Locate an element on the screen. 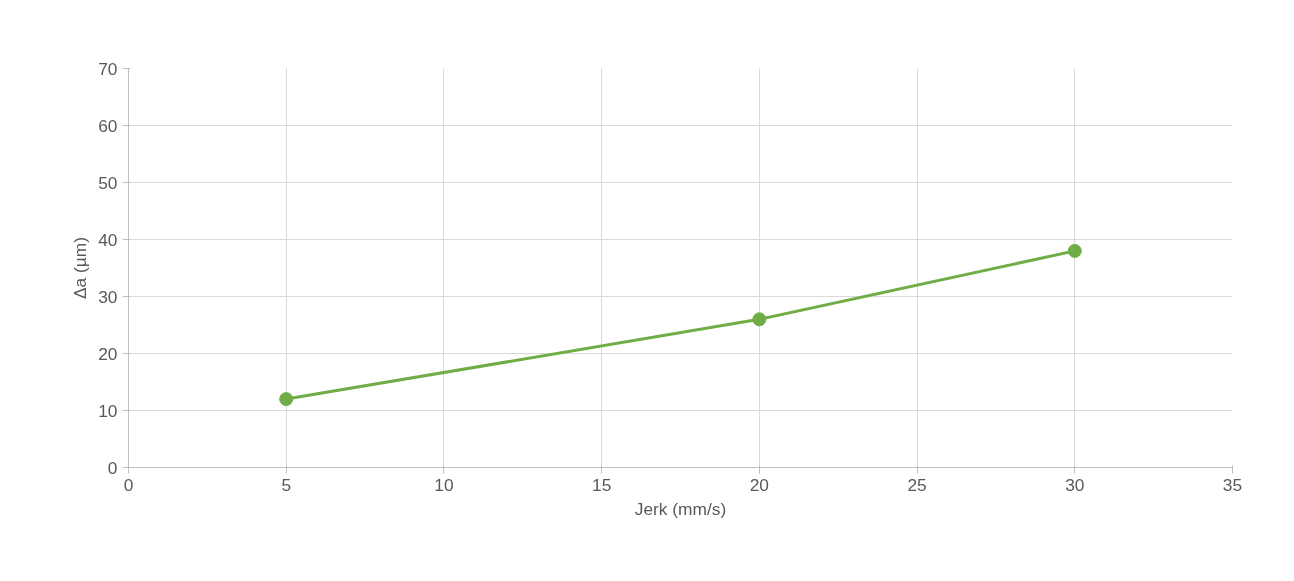 Image resolution: width=1294 pixels, height=581 pixels. x-axis-title: Jerk (mm/s) is located at coordinates (680, 508).